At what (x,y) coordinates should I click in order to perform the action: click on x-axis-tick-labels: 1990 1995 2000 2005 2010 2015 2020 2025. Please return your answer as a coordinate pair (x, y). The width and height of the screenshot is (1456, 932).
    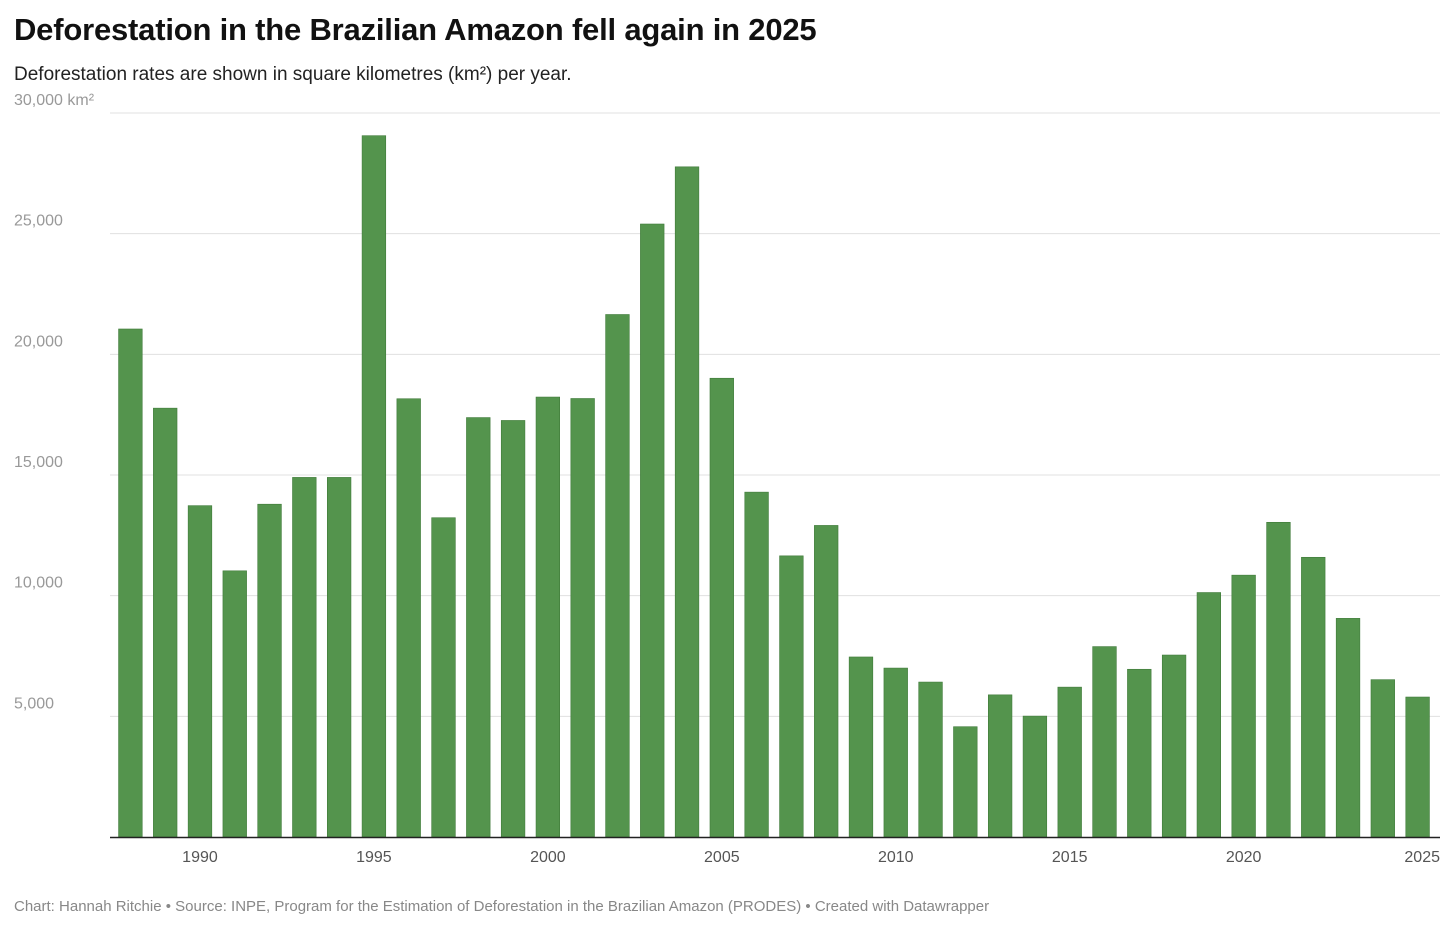
    Looking at the image, I should click on (811, 857).